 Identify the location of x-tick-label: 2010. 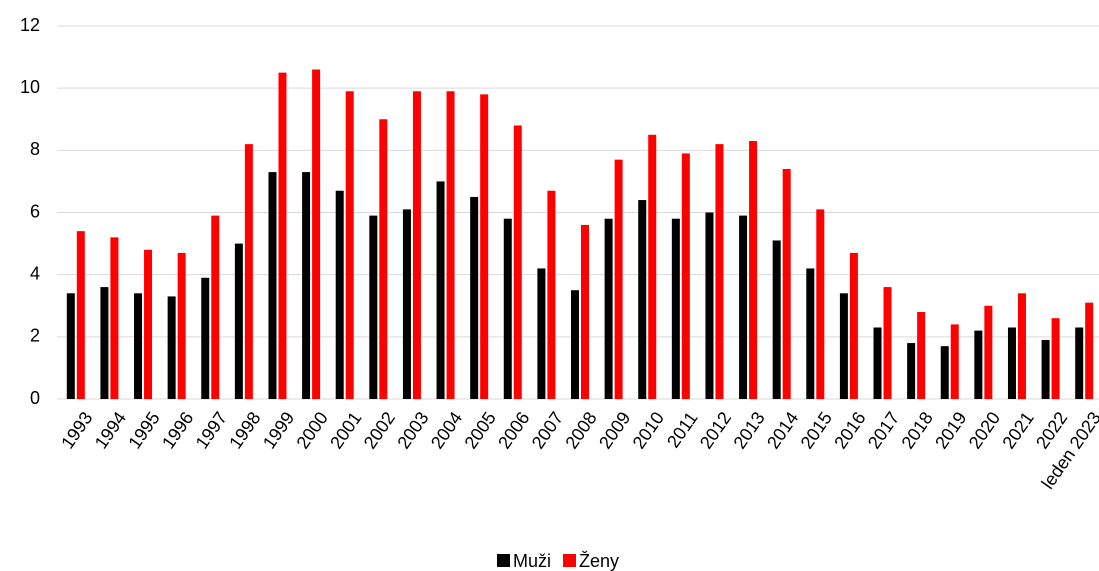
(648, 430).